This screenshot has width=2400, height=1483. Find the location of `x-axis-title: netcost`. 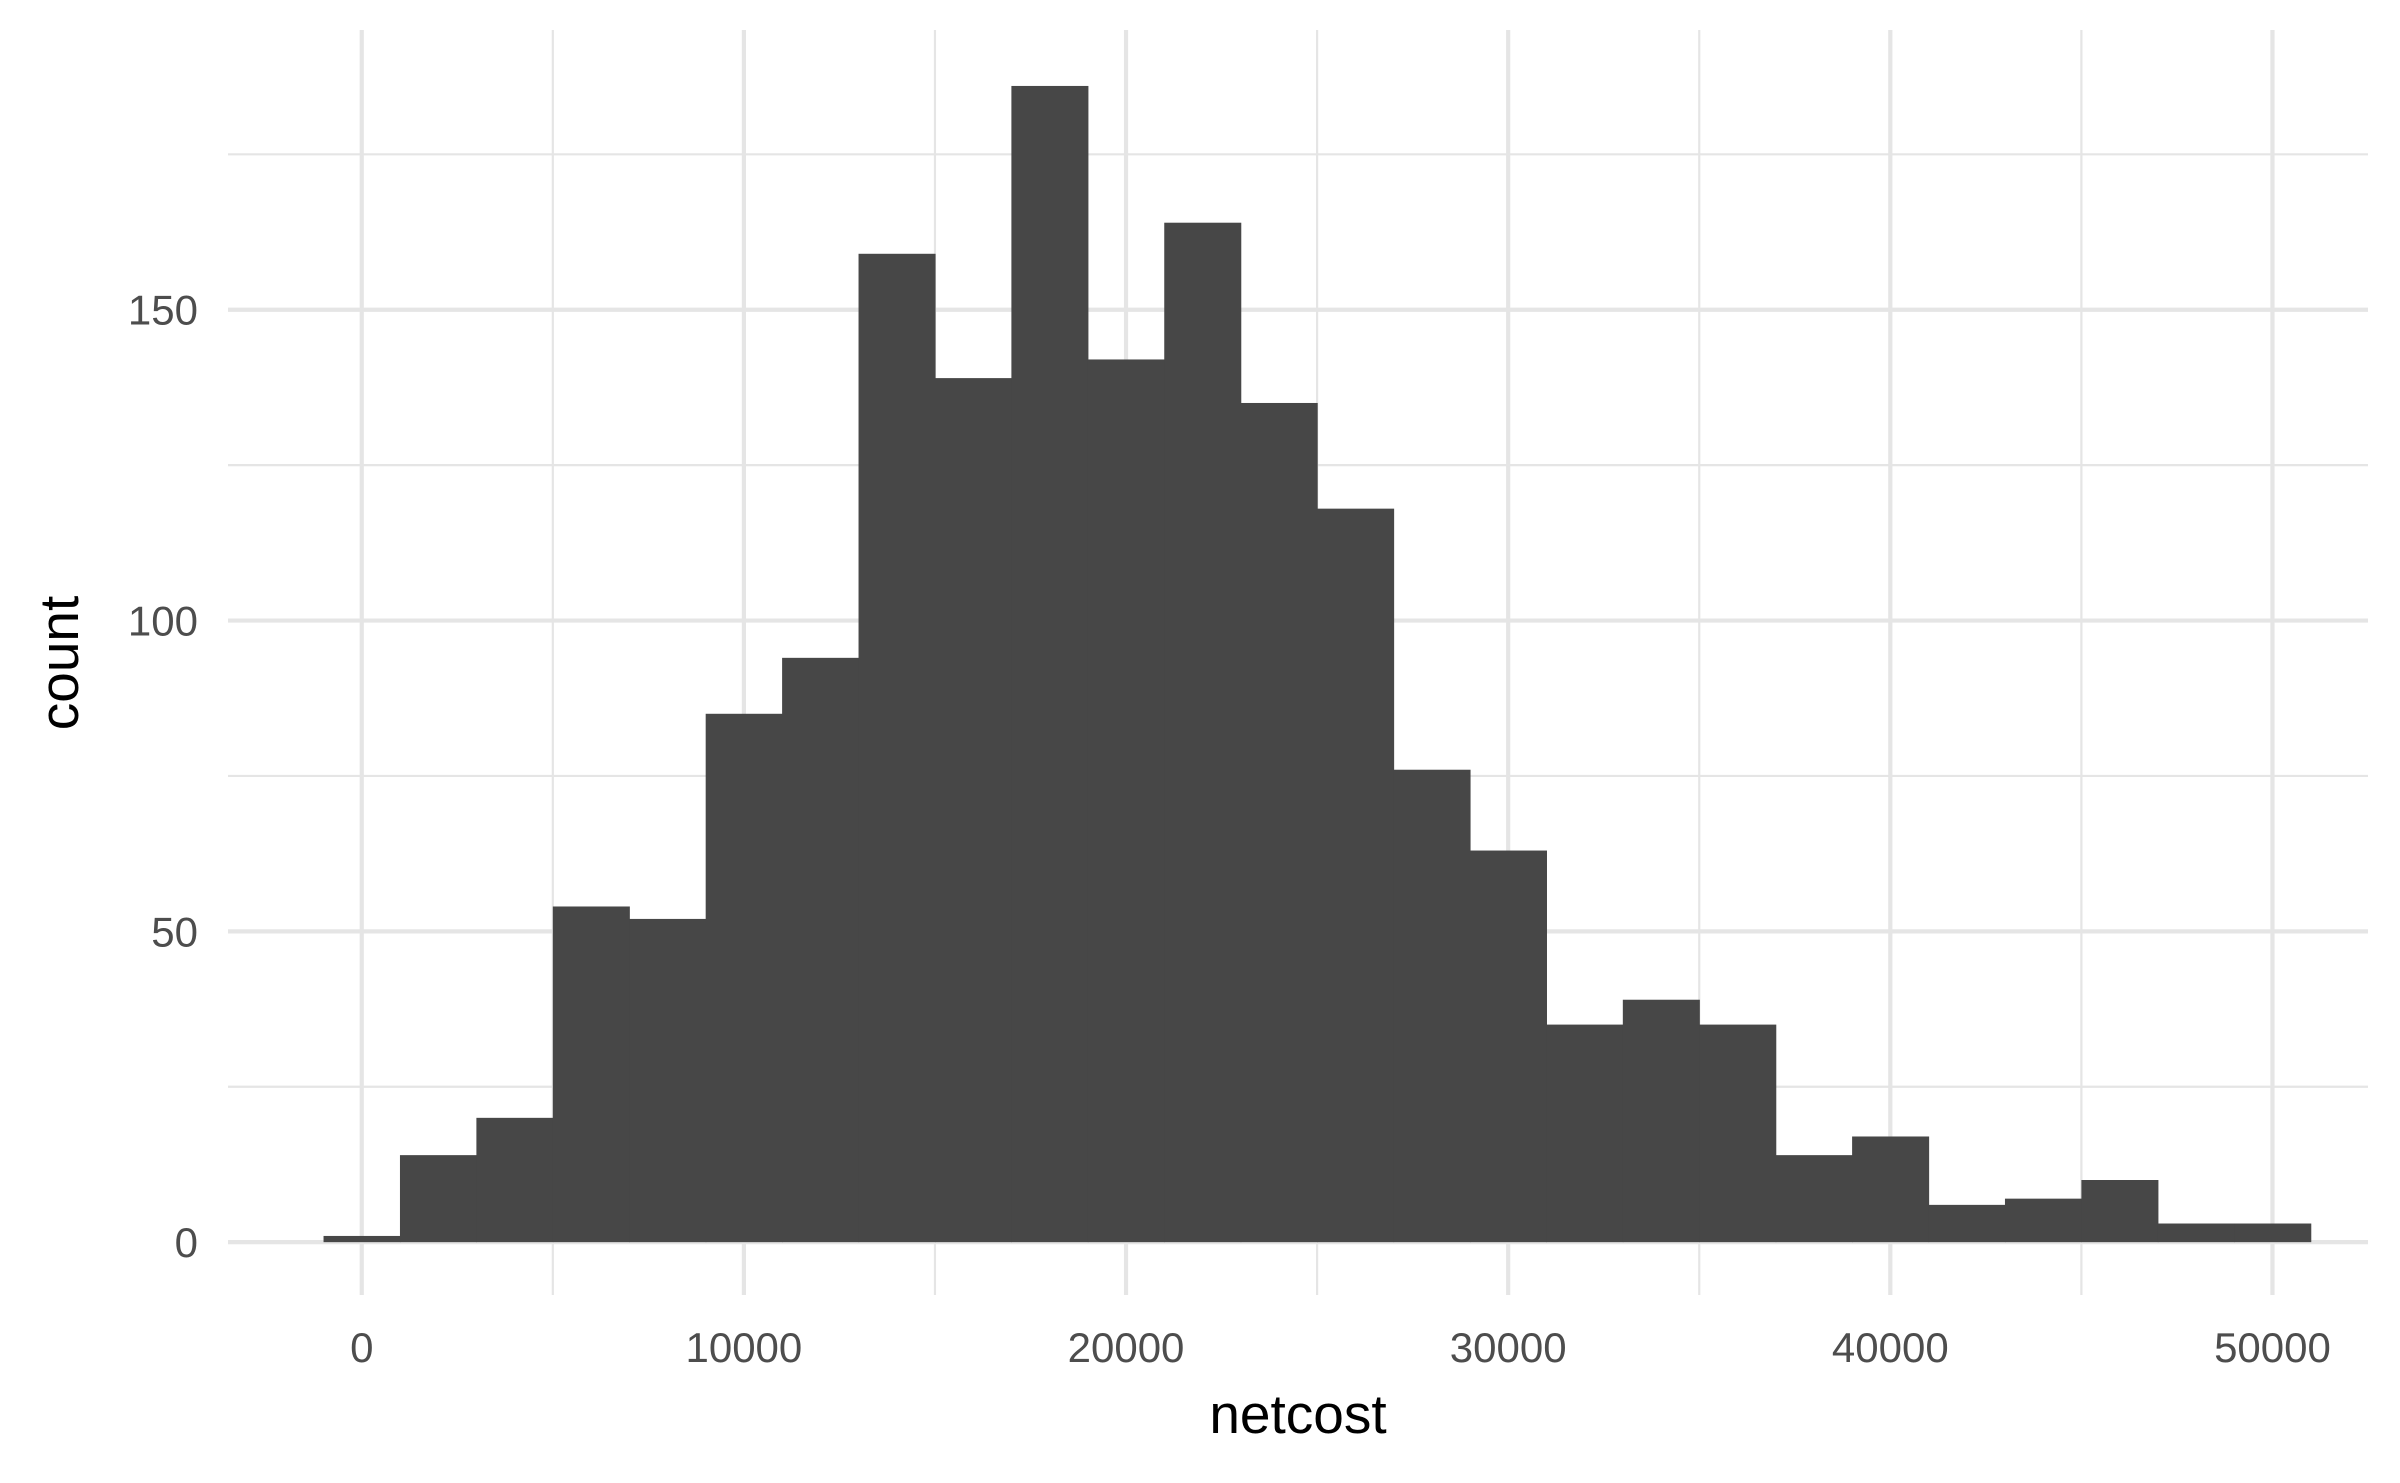

x-axis-title: netcost is located at coordinates (1297, 1414).